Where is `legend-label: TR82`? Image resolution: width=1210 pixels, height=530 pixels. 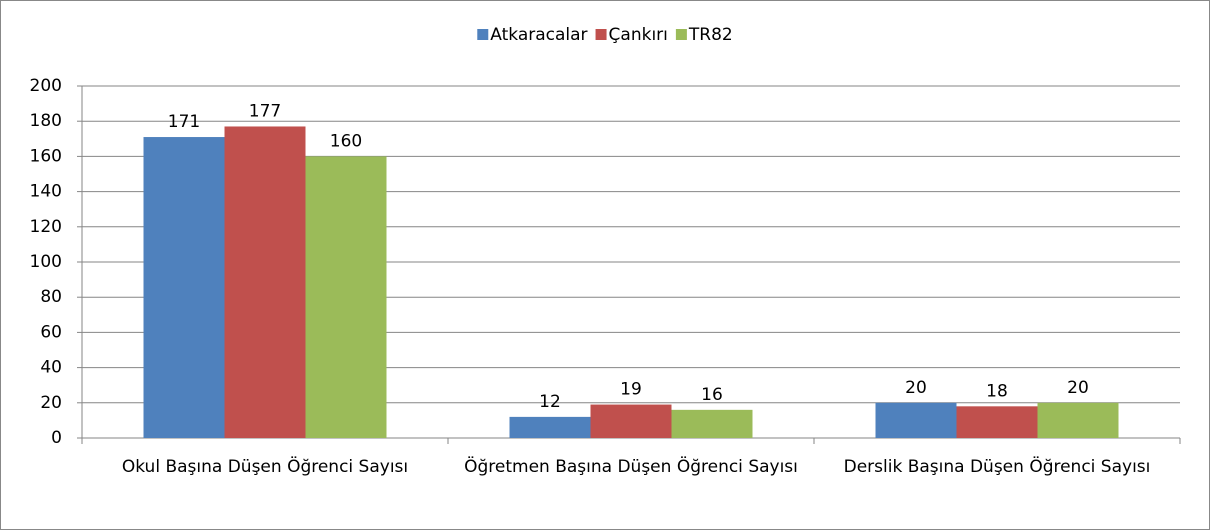 legend-label: TR82 is located at coordinates (710, 35).